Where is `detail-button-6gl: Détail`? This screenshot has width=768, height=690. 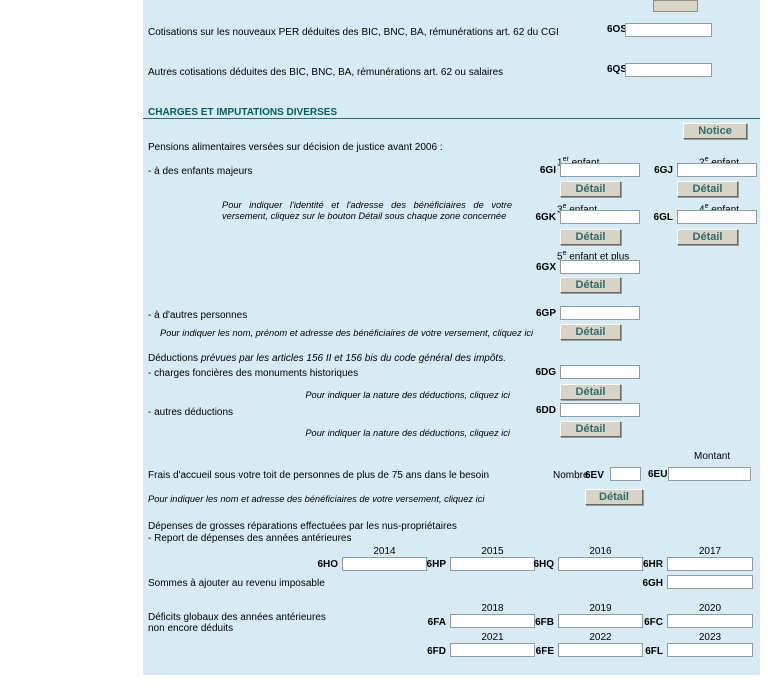 detail-button-6gl: Détail is located at coordinates (707, 237).